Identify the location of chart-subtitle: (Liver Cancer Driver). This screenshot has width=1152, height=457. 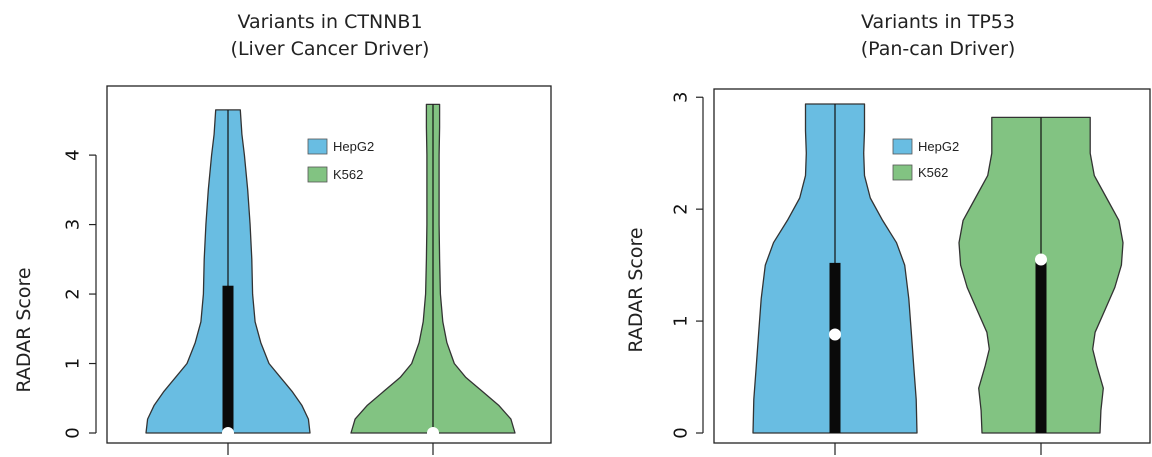
(330, 49).